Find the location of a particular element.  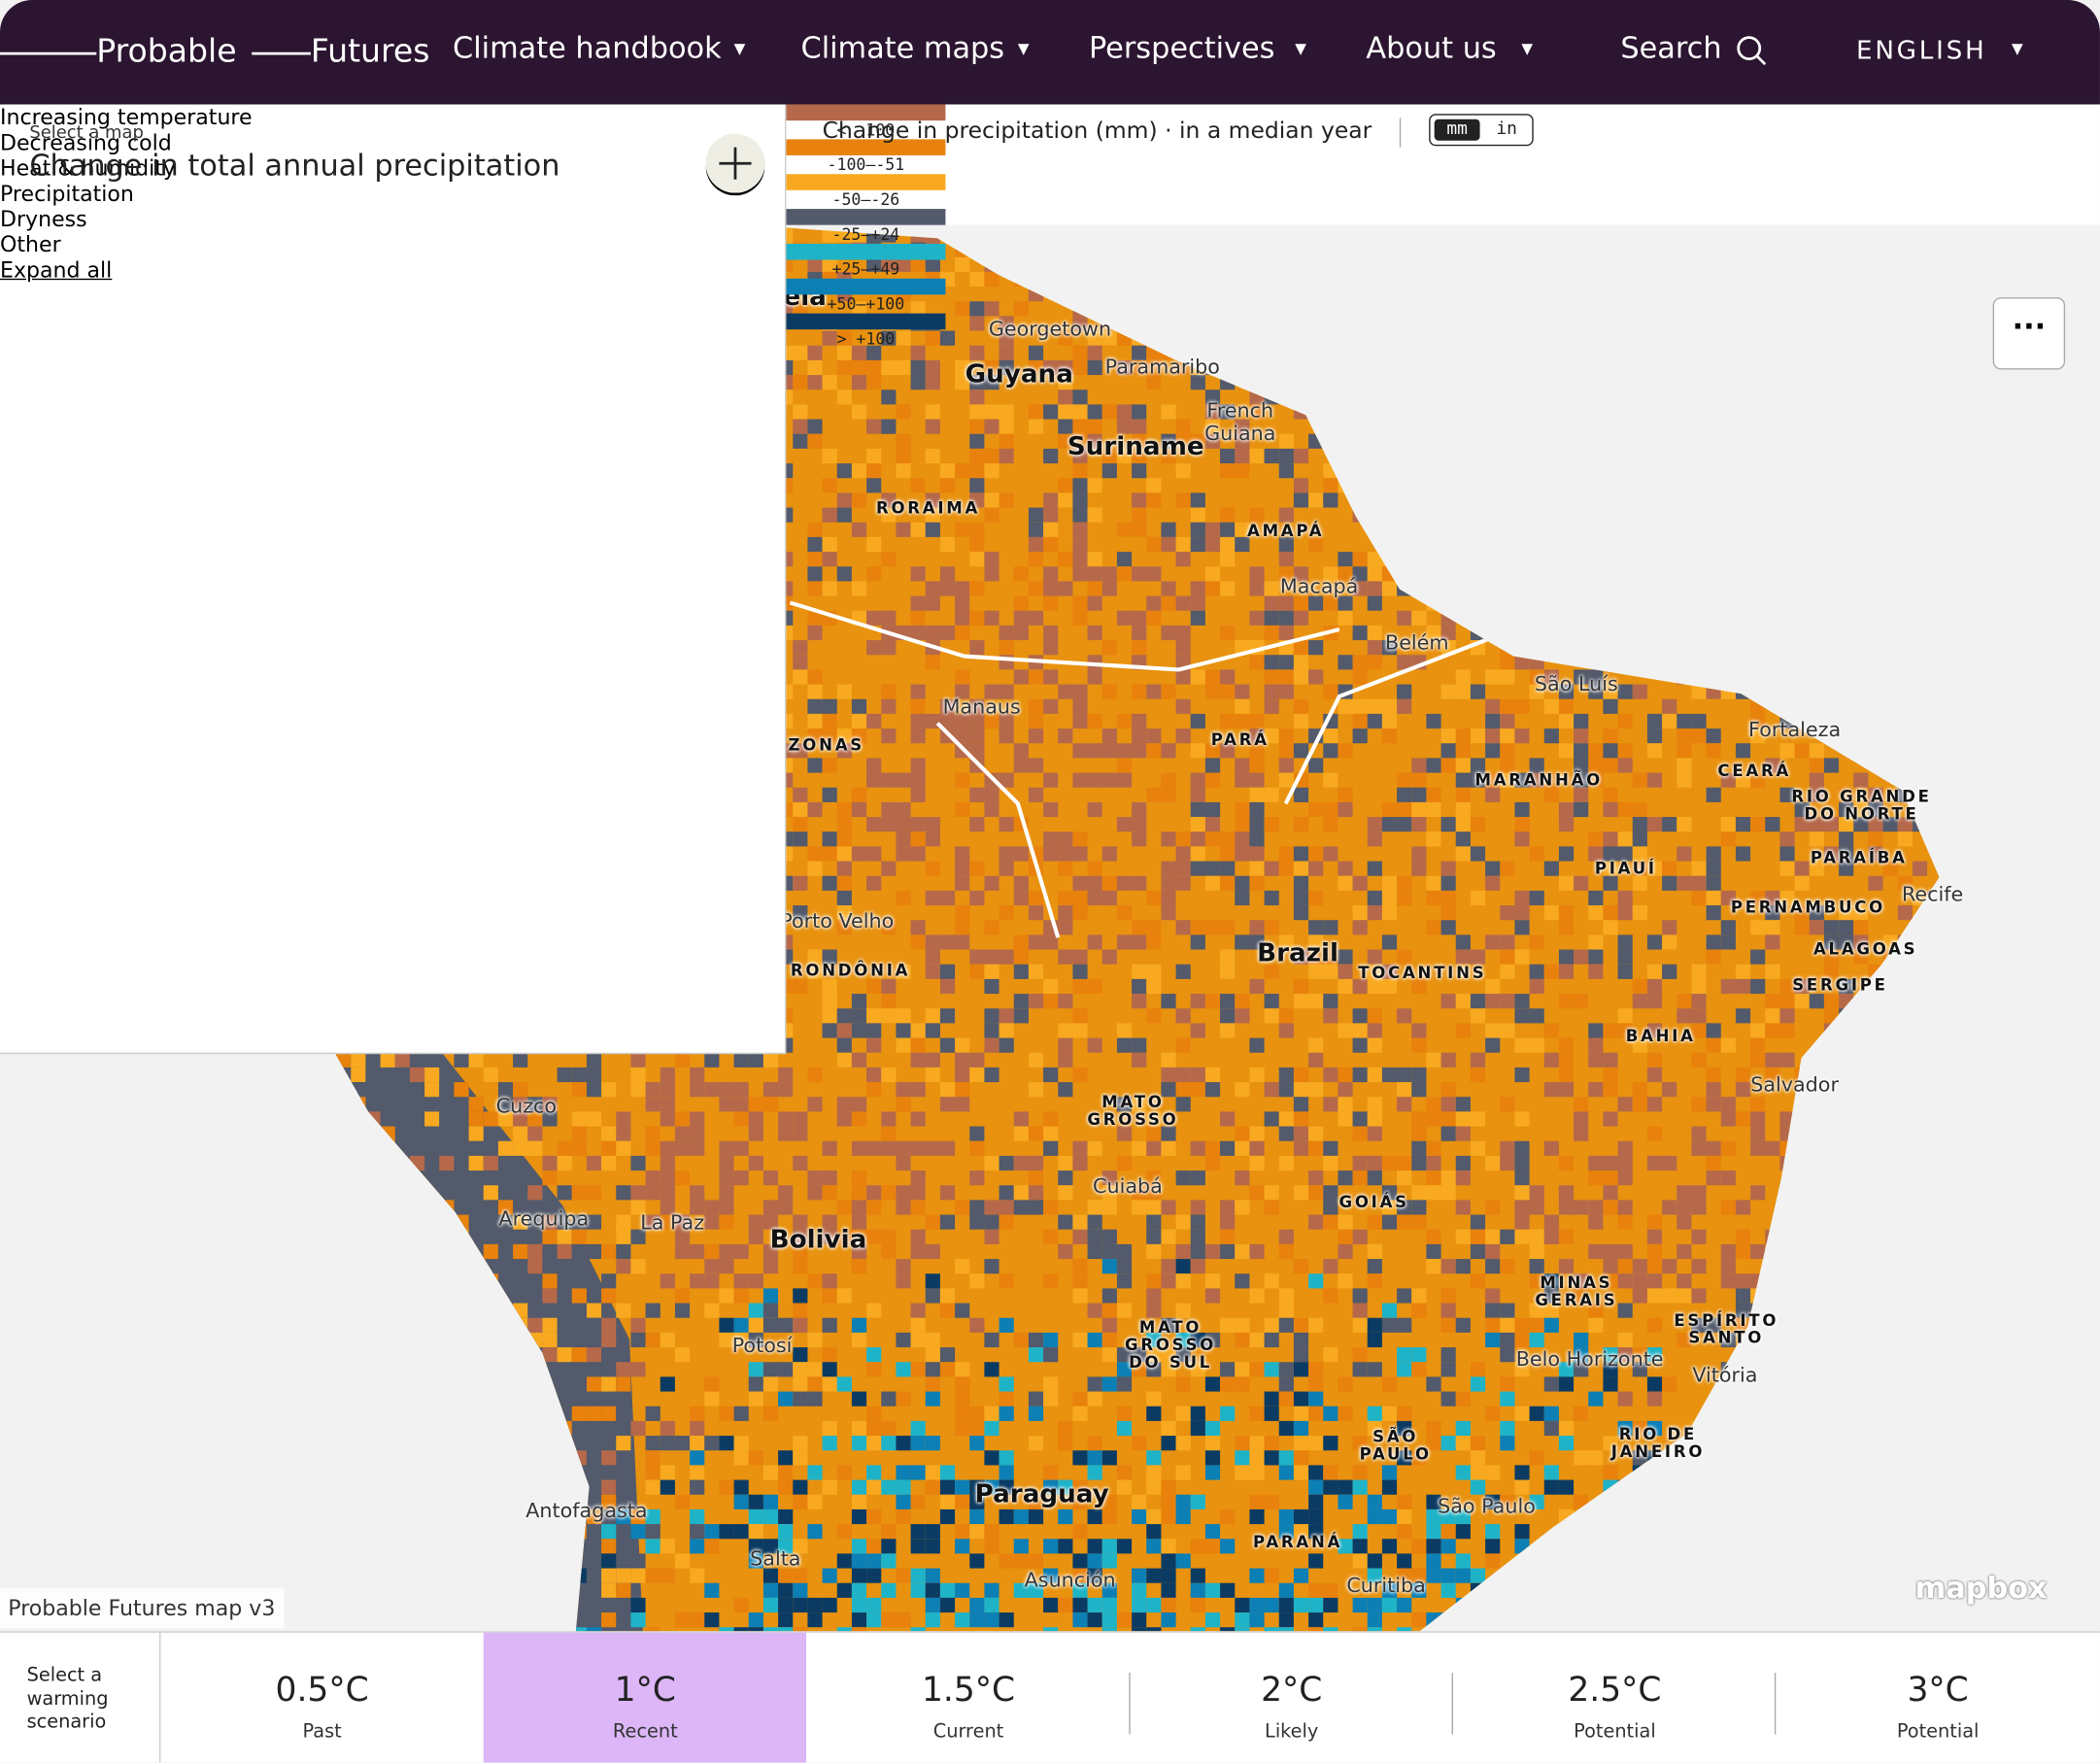

nav-item: Climate handbook is located at coordinates (587, 49).